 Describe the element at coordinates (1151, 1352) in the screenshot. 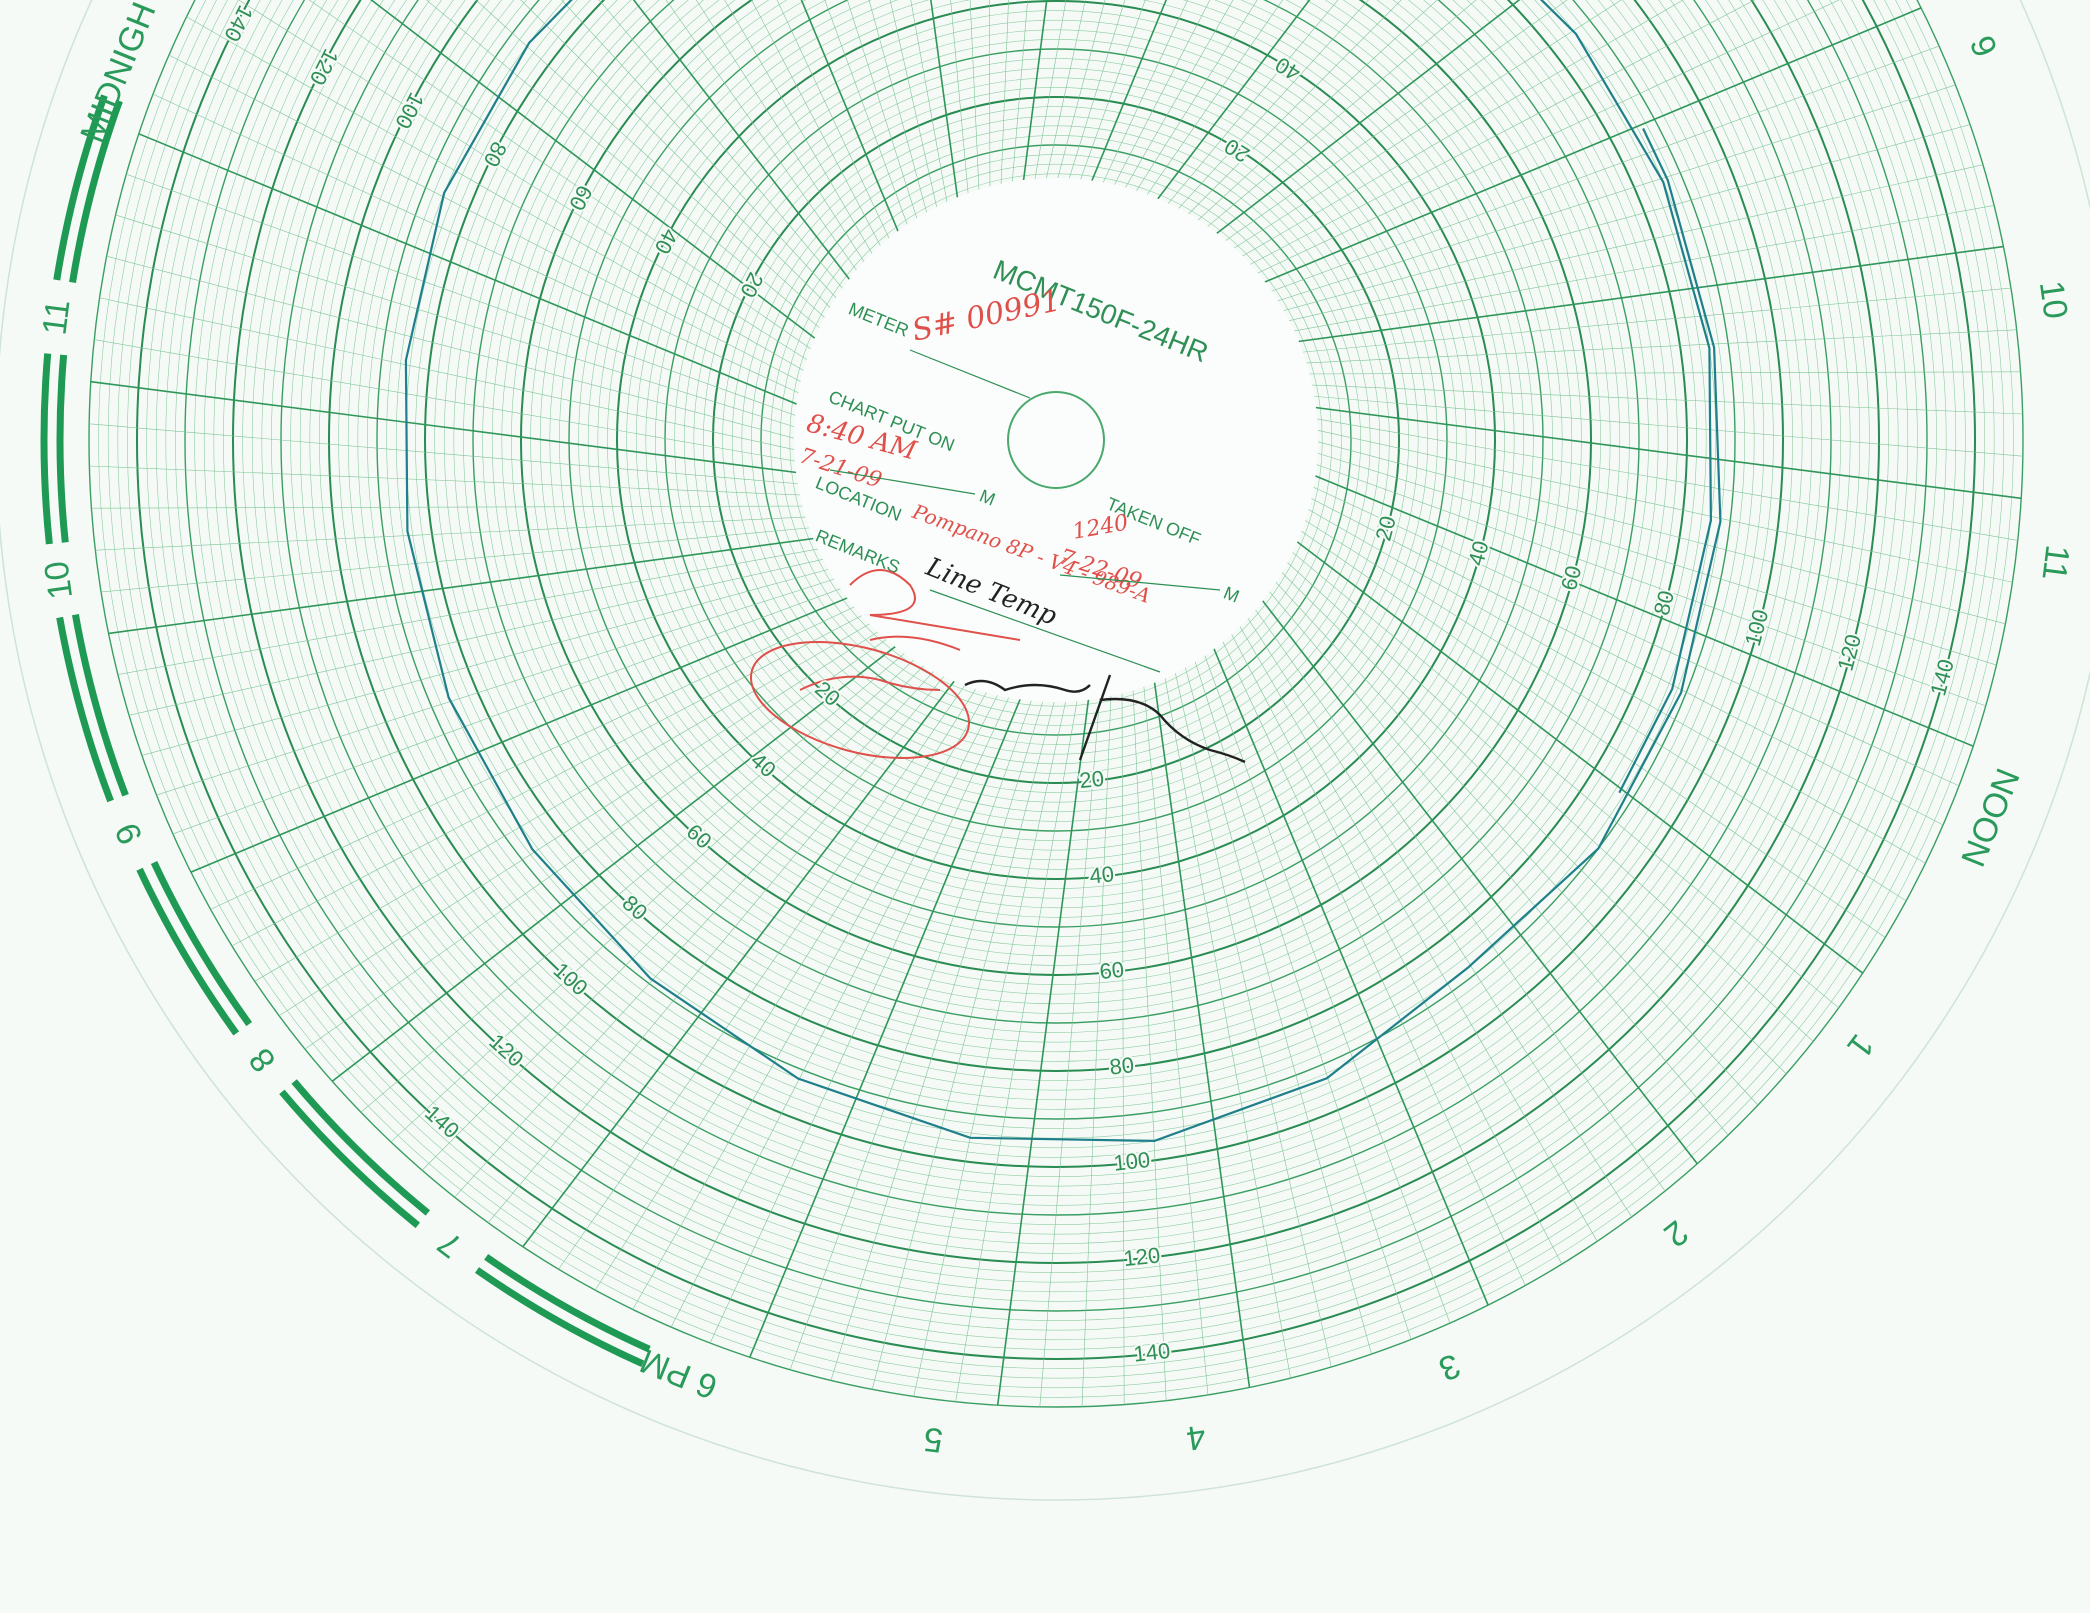

I see `scale-label: 140` at that location.